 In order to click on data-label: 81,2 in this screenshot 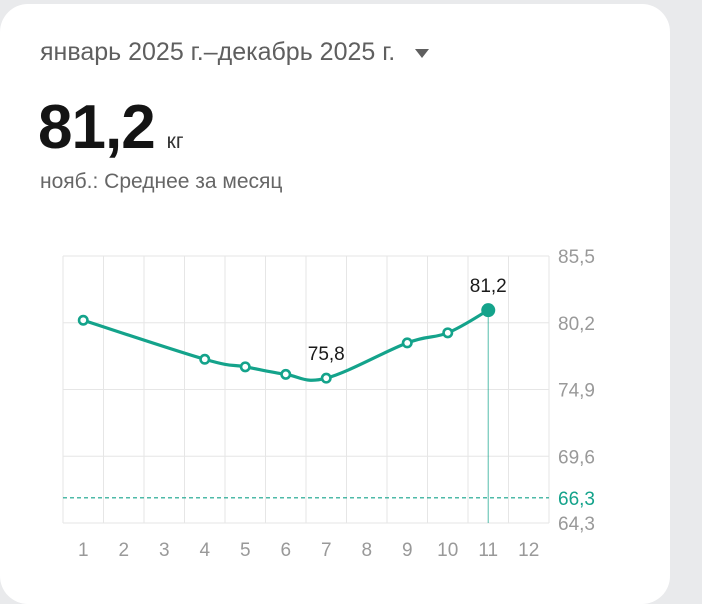, I will do `click(488, 286)`.